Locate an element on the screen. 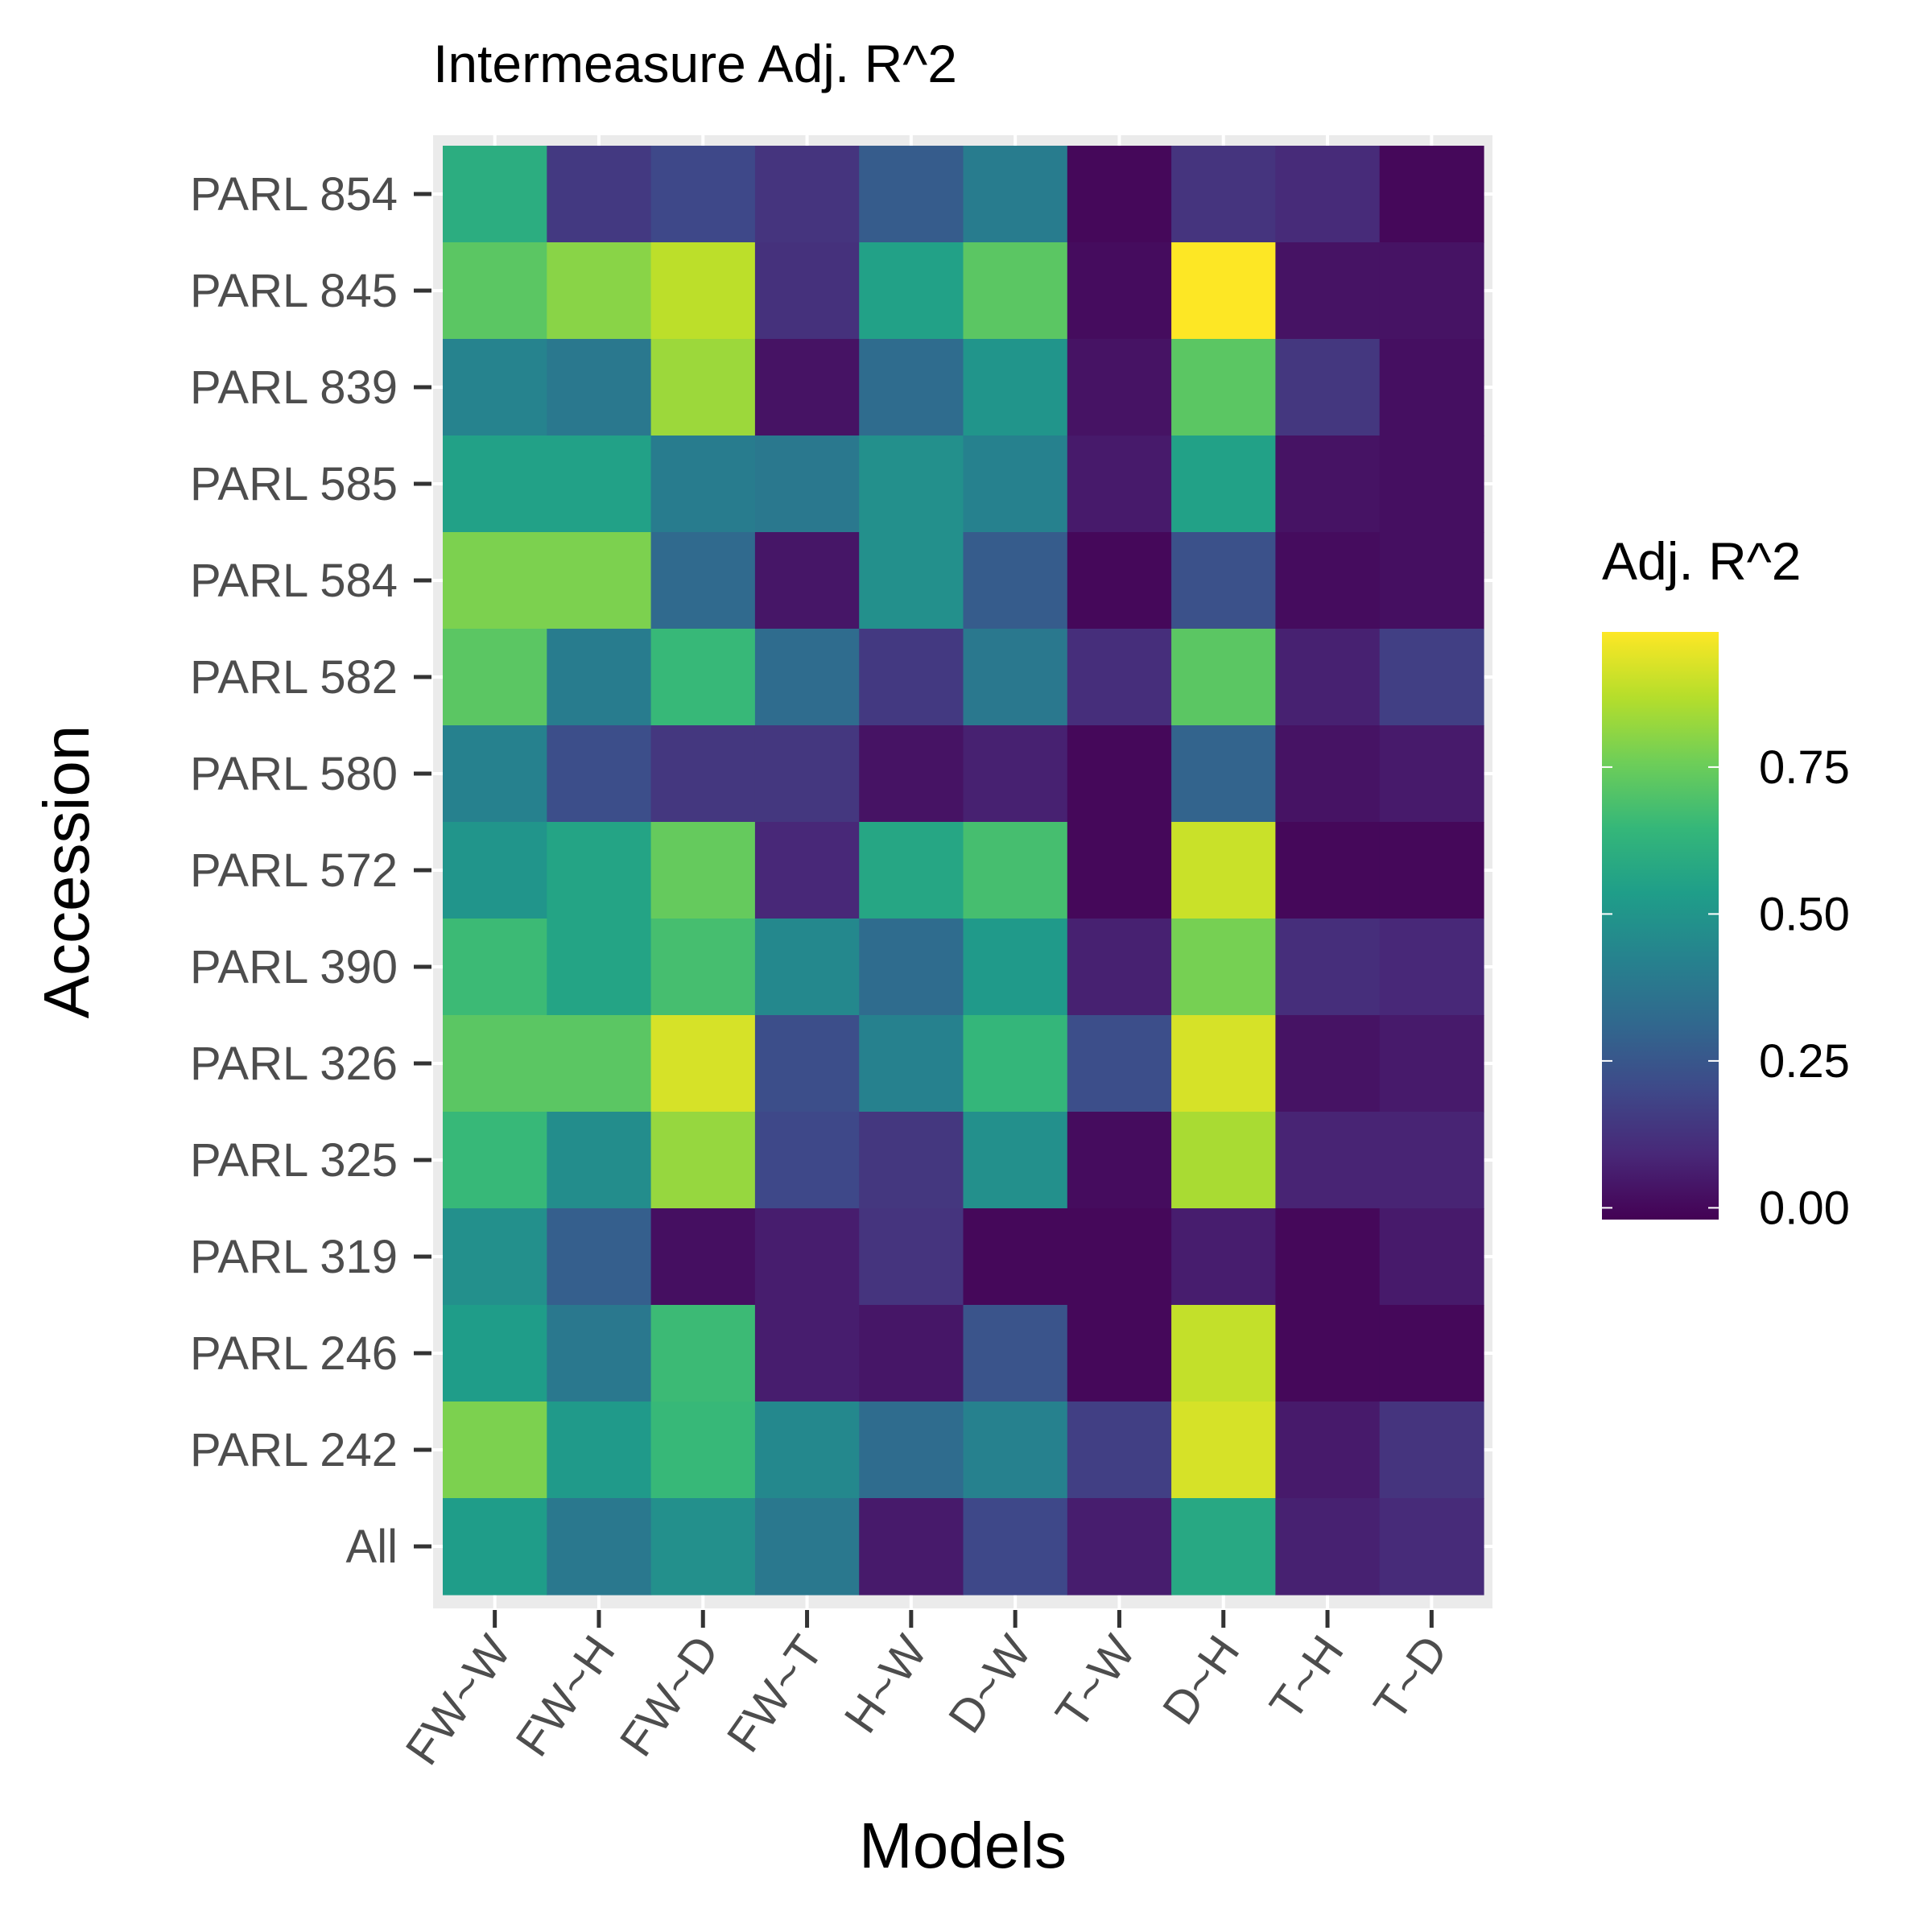 The width and height of the screenshot is (1932, 1932). legend-tick-label: 0.75 is located at coordinates (1804, 767).